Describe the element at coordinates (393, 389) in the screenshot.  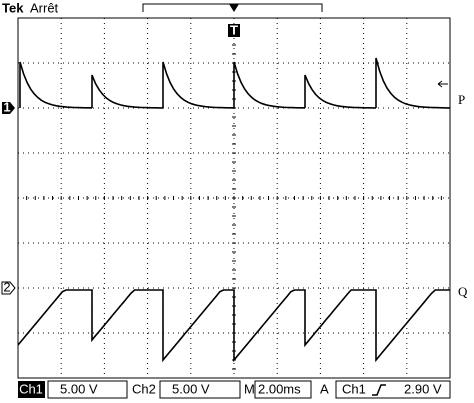
I see `trigger-box` at that location.